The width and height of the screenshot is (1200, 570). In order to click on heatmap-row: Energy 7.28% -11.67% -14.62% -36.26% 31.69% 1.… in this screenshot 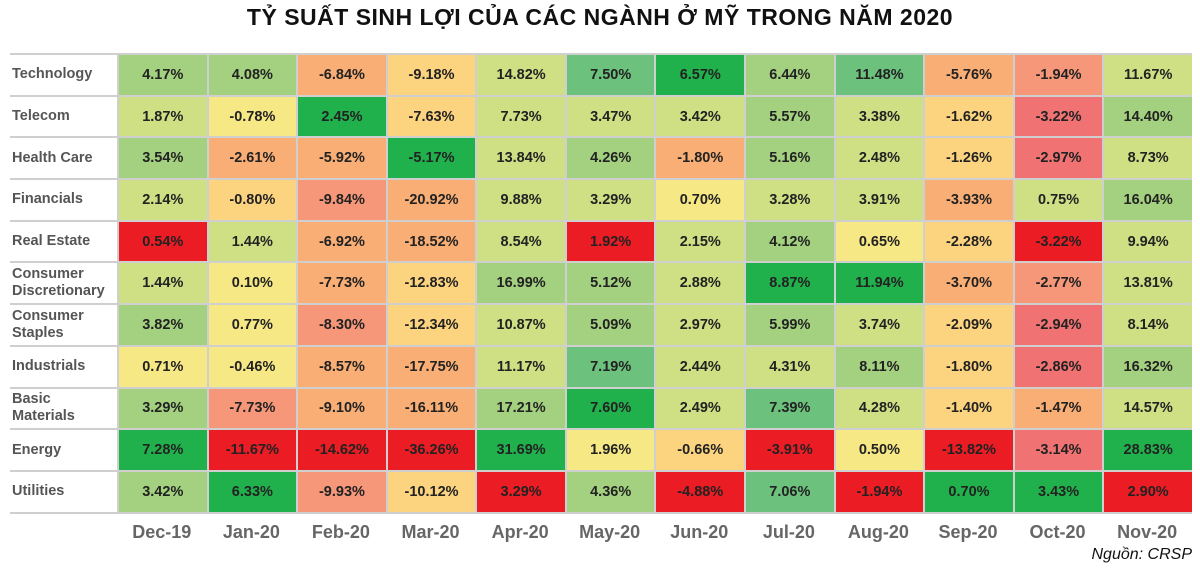, I will do `click(601, 449)`.